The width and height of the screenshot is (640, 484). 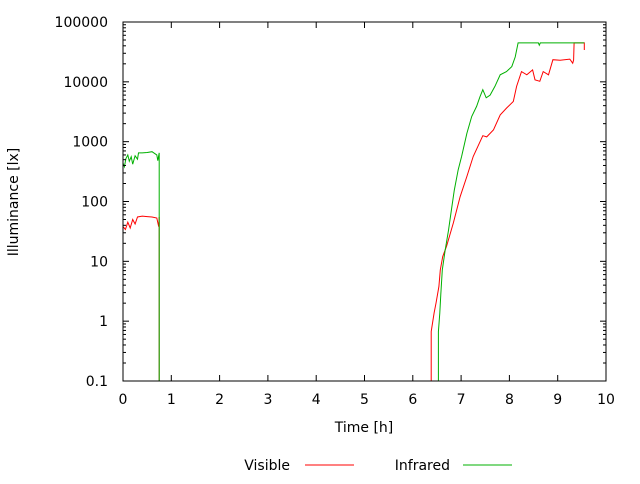 What do you see at coordinates (509, 400) in the screenshot?
I see `x-tick-label: 8` at bounding box center [509, 400].